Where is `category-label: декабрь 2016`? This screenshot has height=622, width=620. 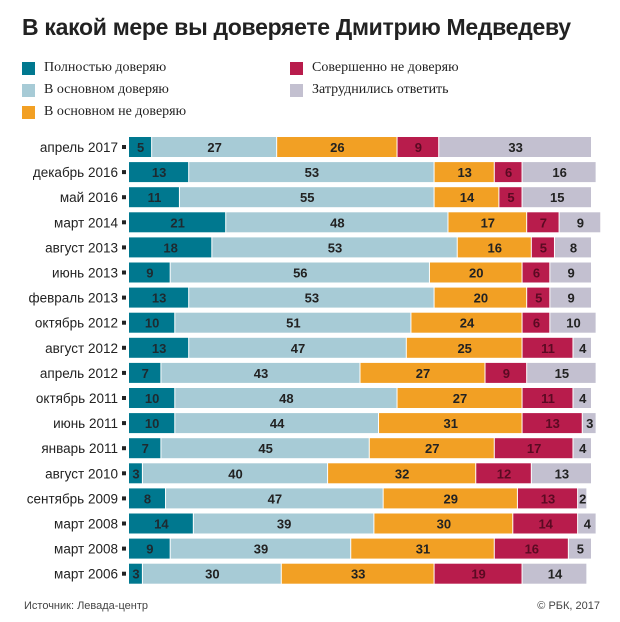 category-label: декабрь 2016 is located at coordinates (75, 172).